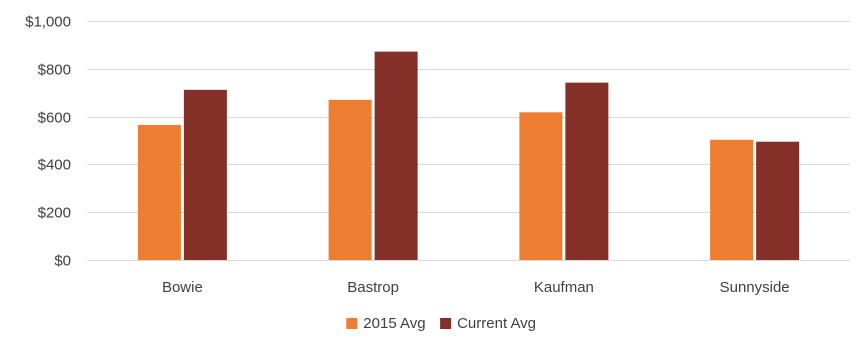 The height and width of the screenshot is (339, 857). What do you see at coordinates (541, 186) in the screenshot?
I see `bar-2015-avg-kaufman` at bounding box center [541, 186].